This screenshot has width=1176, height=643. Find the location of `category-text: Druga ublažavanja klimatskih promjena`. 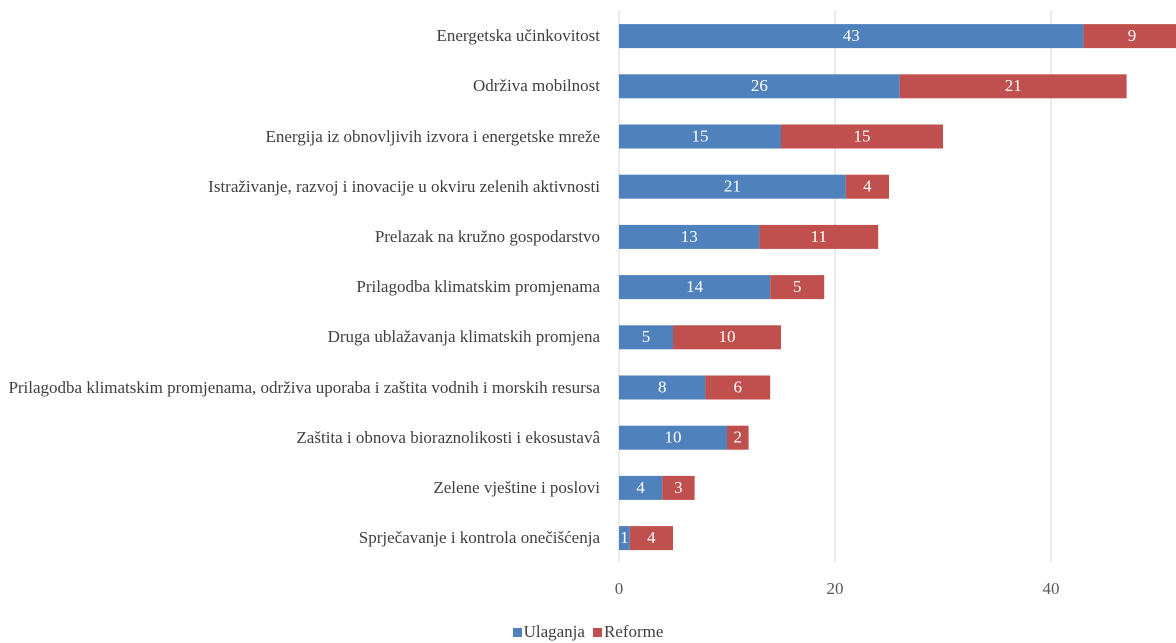

category-text: Druga ublažavanja klimatskih promjena is located at coordinates (463, 337).